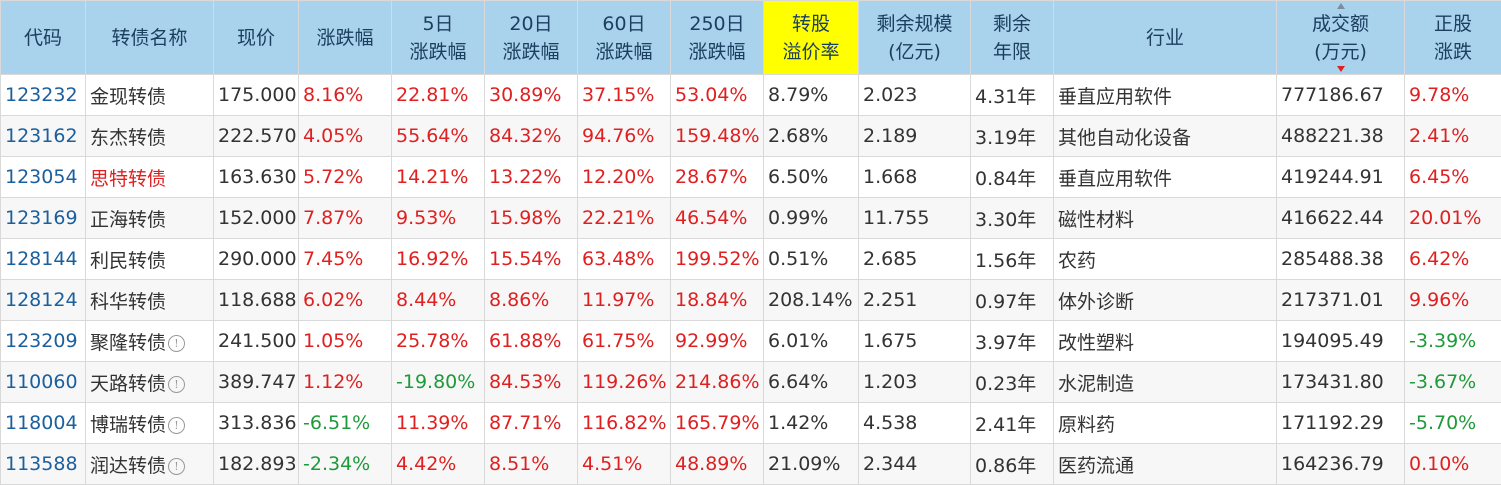  What do you see at coordinates (811, 300) in the screenshot?
I see `cell-premium: 208.14%` at bounding box center [811, 300].